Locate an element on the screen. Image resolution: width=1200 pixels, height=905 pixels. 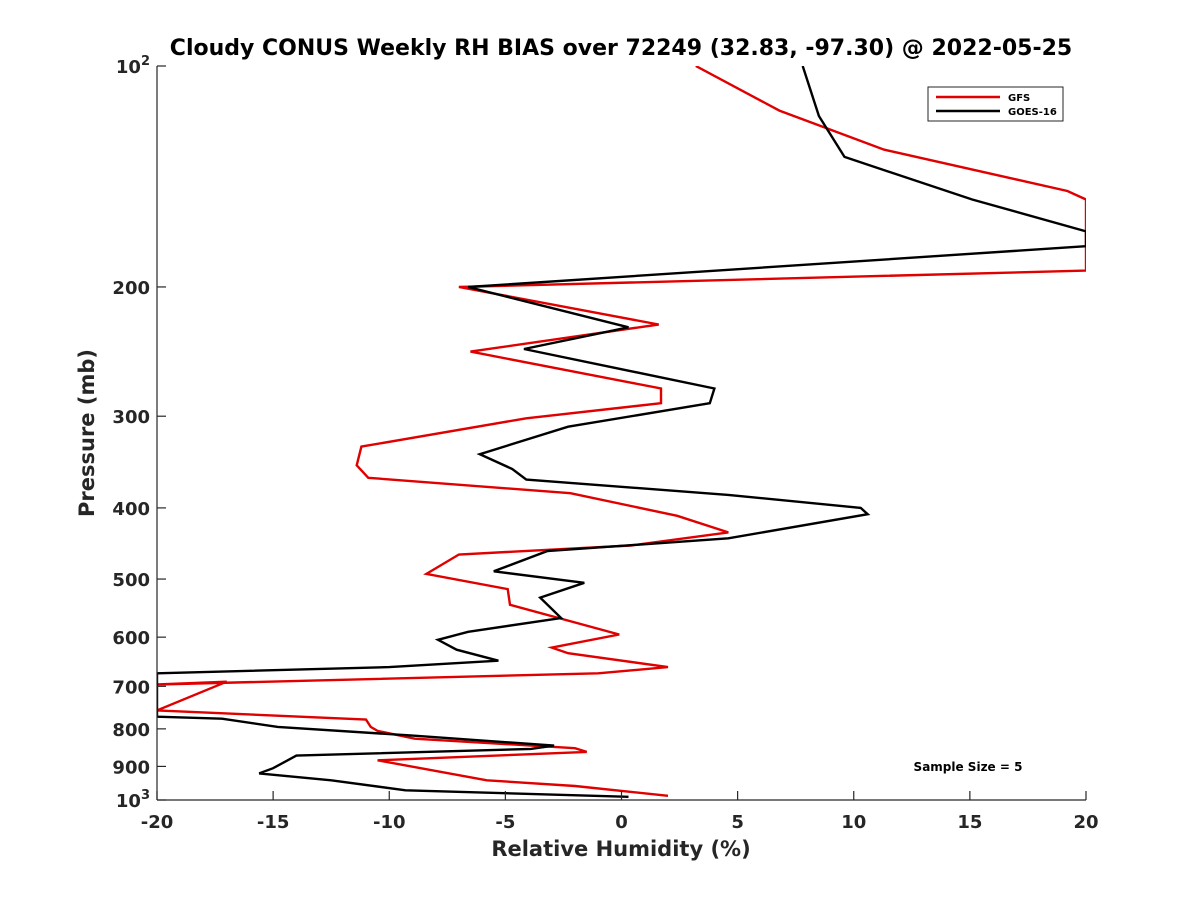
legend: GFS GOES-16 is located at coordinates (995, 104).